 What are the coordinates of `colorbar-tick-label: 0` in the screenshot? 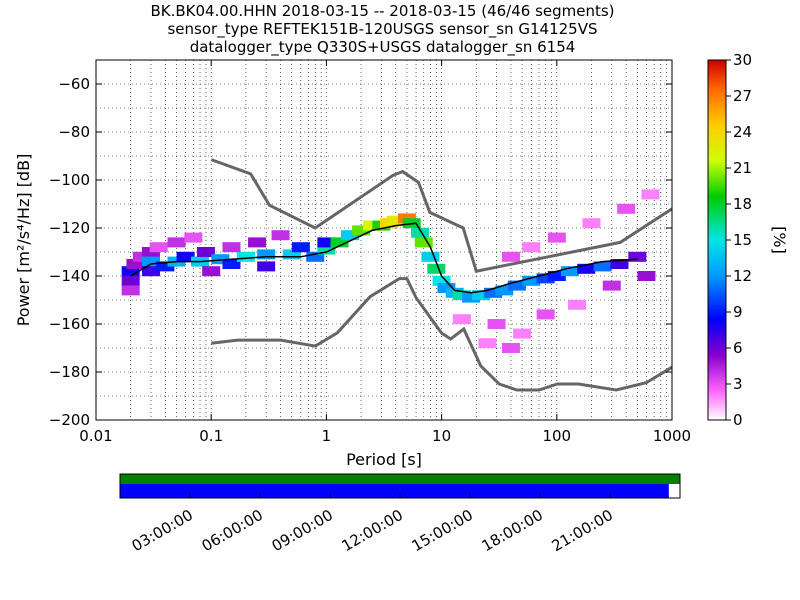 It's located at (738, 420).